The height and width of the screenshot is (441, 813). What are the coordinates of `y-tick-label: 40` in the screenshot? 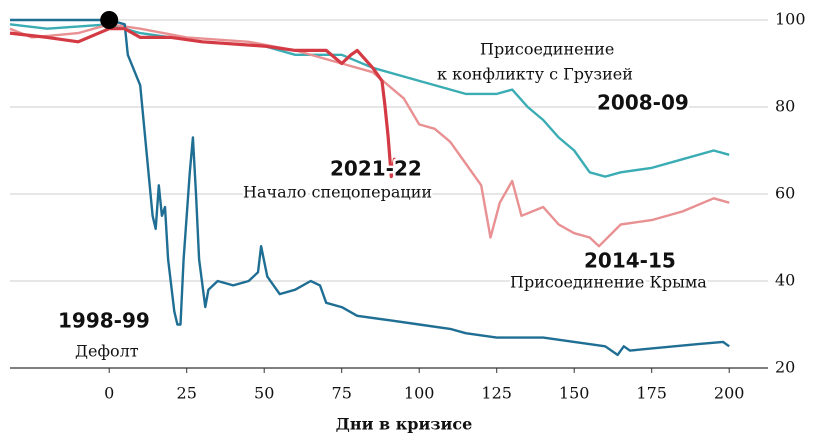 It's located at (785, 280).